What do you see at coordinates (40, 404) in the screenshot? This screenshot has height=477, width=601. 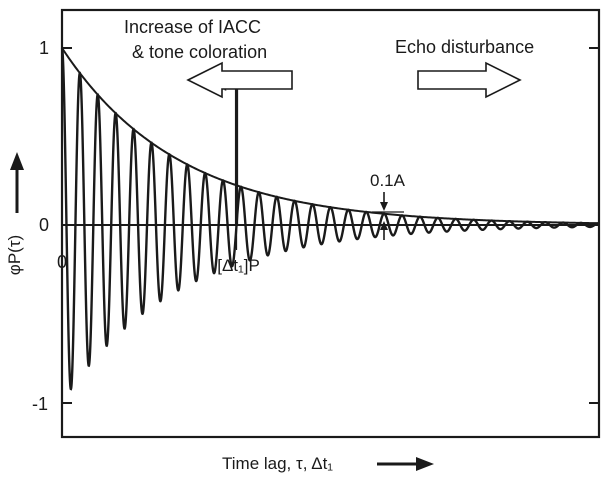 I see `y-tick-label-neg1: -1` at bounding box center [40, 404].